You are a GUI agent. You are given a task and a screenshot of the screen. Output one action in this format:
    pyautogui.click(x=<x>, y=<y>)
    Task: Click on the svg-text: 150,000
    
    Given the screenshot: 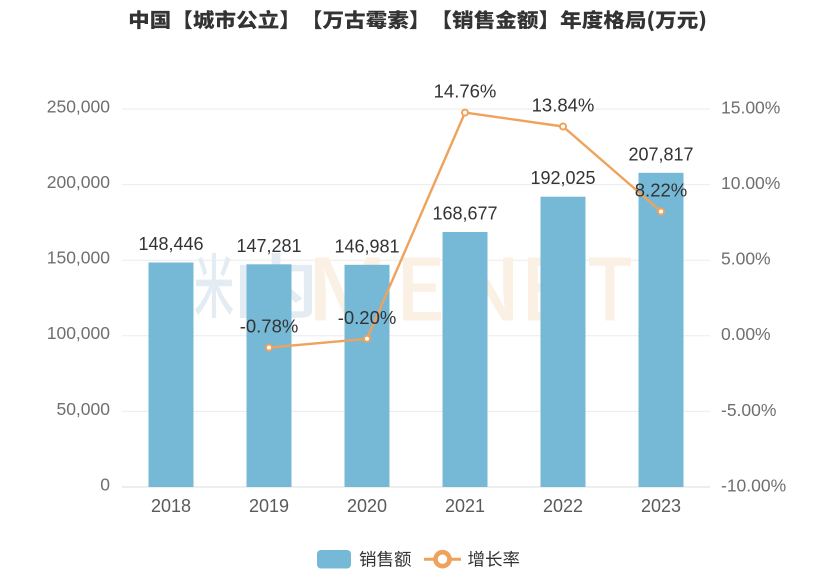 What is the action you would take?
    pyautogui.click(x=79, y=258)
    